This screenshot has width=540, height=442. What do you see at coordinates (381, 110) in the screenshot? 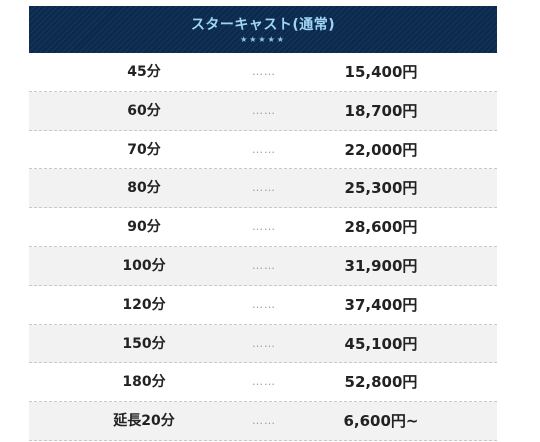
I see `price-value: 18,700円` at bounding box center [381, 110].